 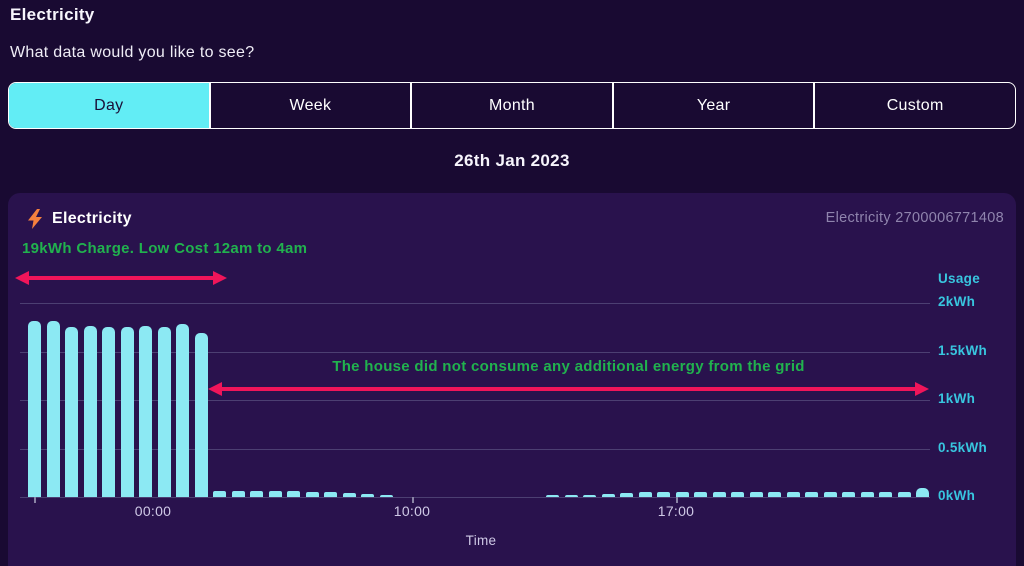 What do you see at coordinates (959, 278) in the screenshot?
I see `y-axis-title: Usage` at bounding box center [959, 278].